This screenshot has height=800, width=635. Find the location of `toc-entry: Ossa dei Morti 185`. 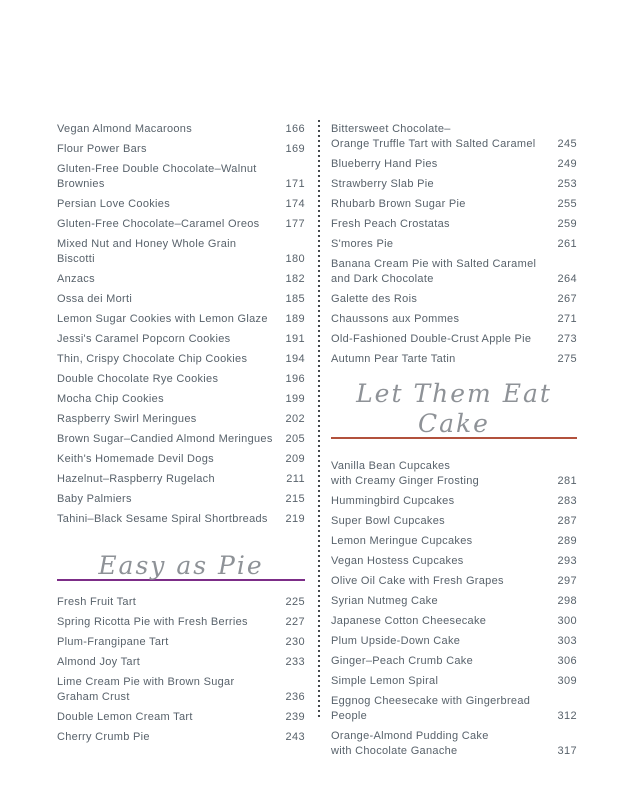

toc-entry: Ossa dei Morti 185 is located at coordinates (181, 299).